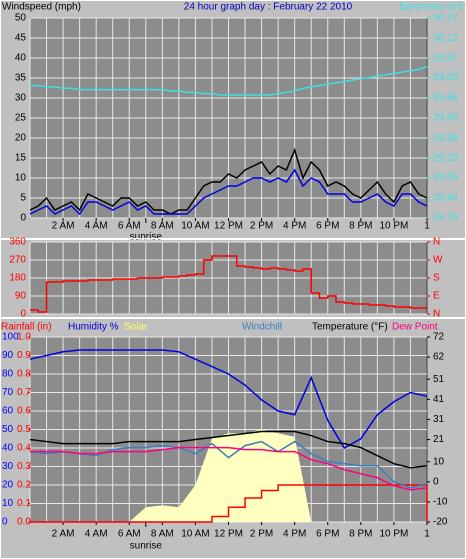 The height and width of the screenshot is (559, 466). I want to click on y-axis-label: Windspeed (mph), so click(41, 7).